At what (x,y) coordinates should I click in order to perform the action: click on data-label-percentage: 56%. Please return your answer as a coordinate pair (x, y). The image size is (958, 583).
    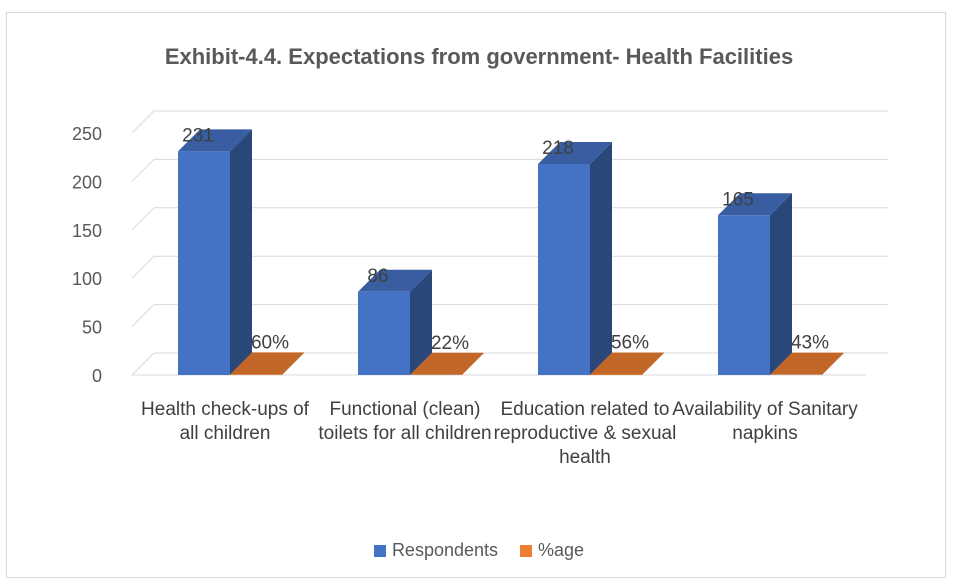
    Looking at the image, I should click on (630, 342).